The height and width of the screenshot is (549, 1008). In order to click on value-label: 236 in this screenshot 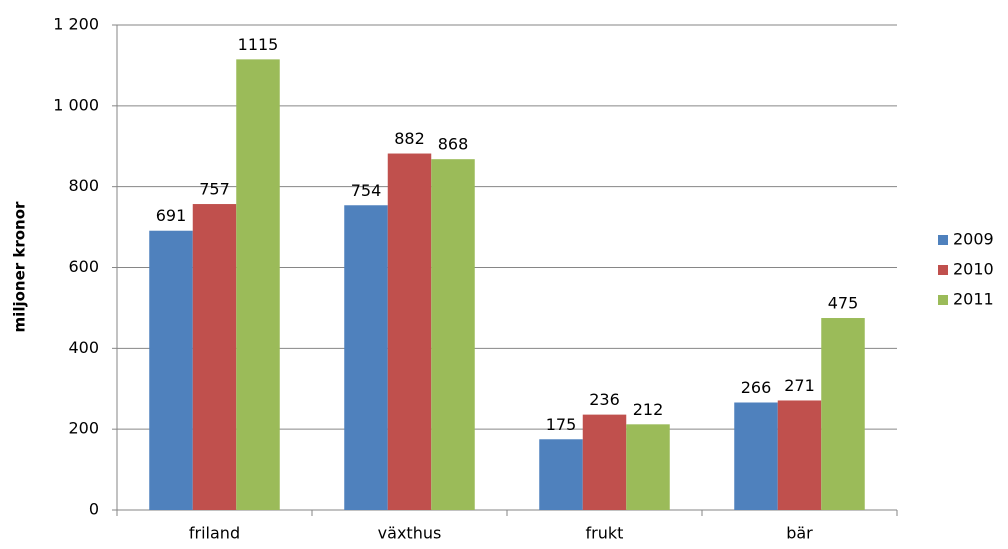, I will do `click(604, 399)`.